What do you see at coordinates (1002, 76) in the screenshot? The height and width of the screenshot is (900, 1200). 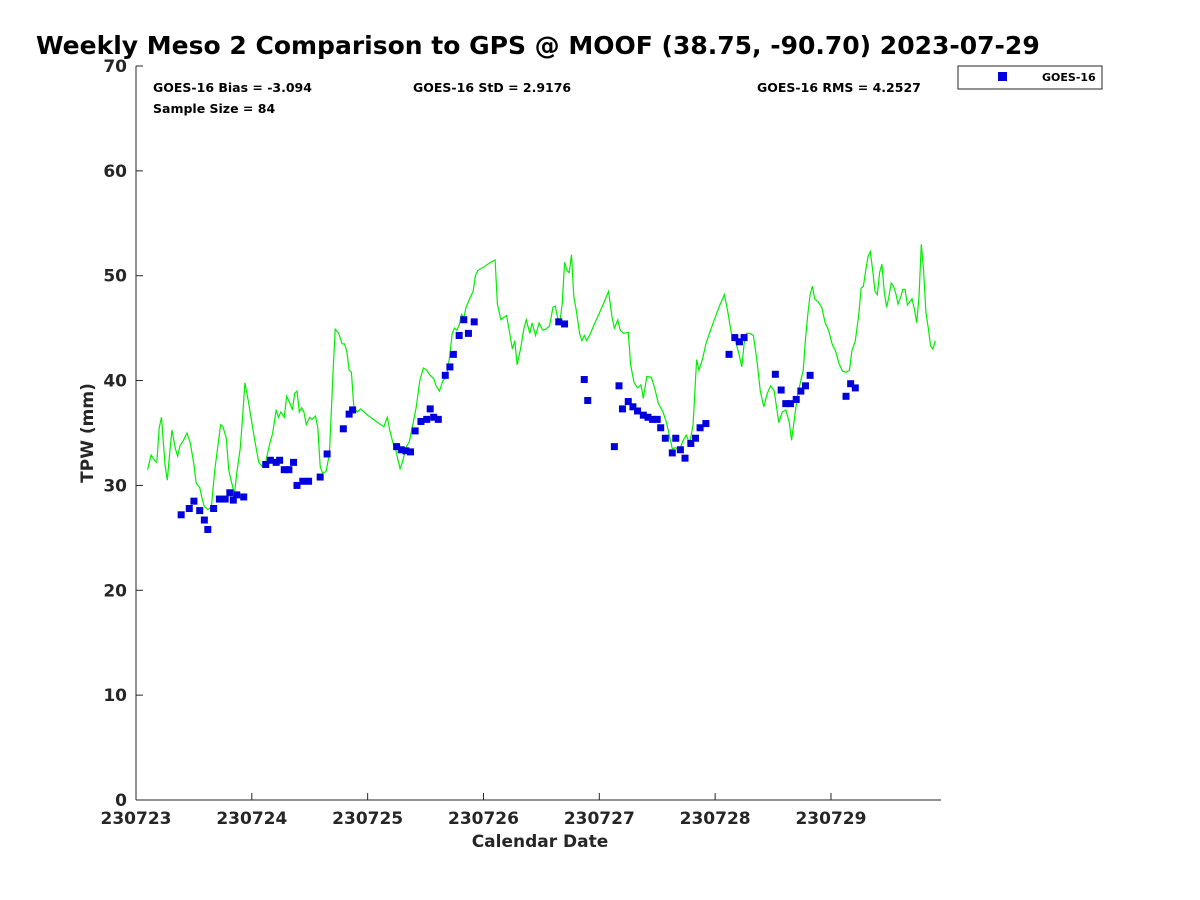 I see `legend-marker-goes16` at bounding box center [1002, 76].